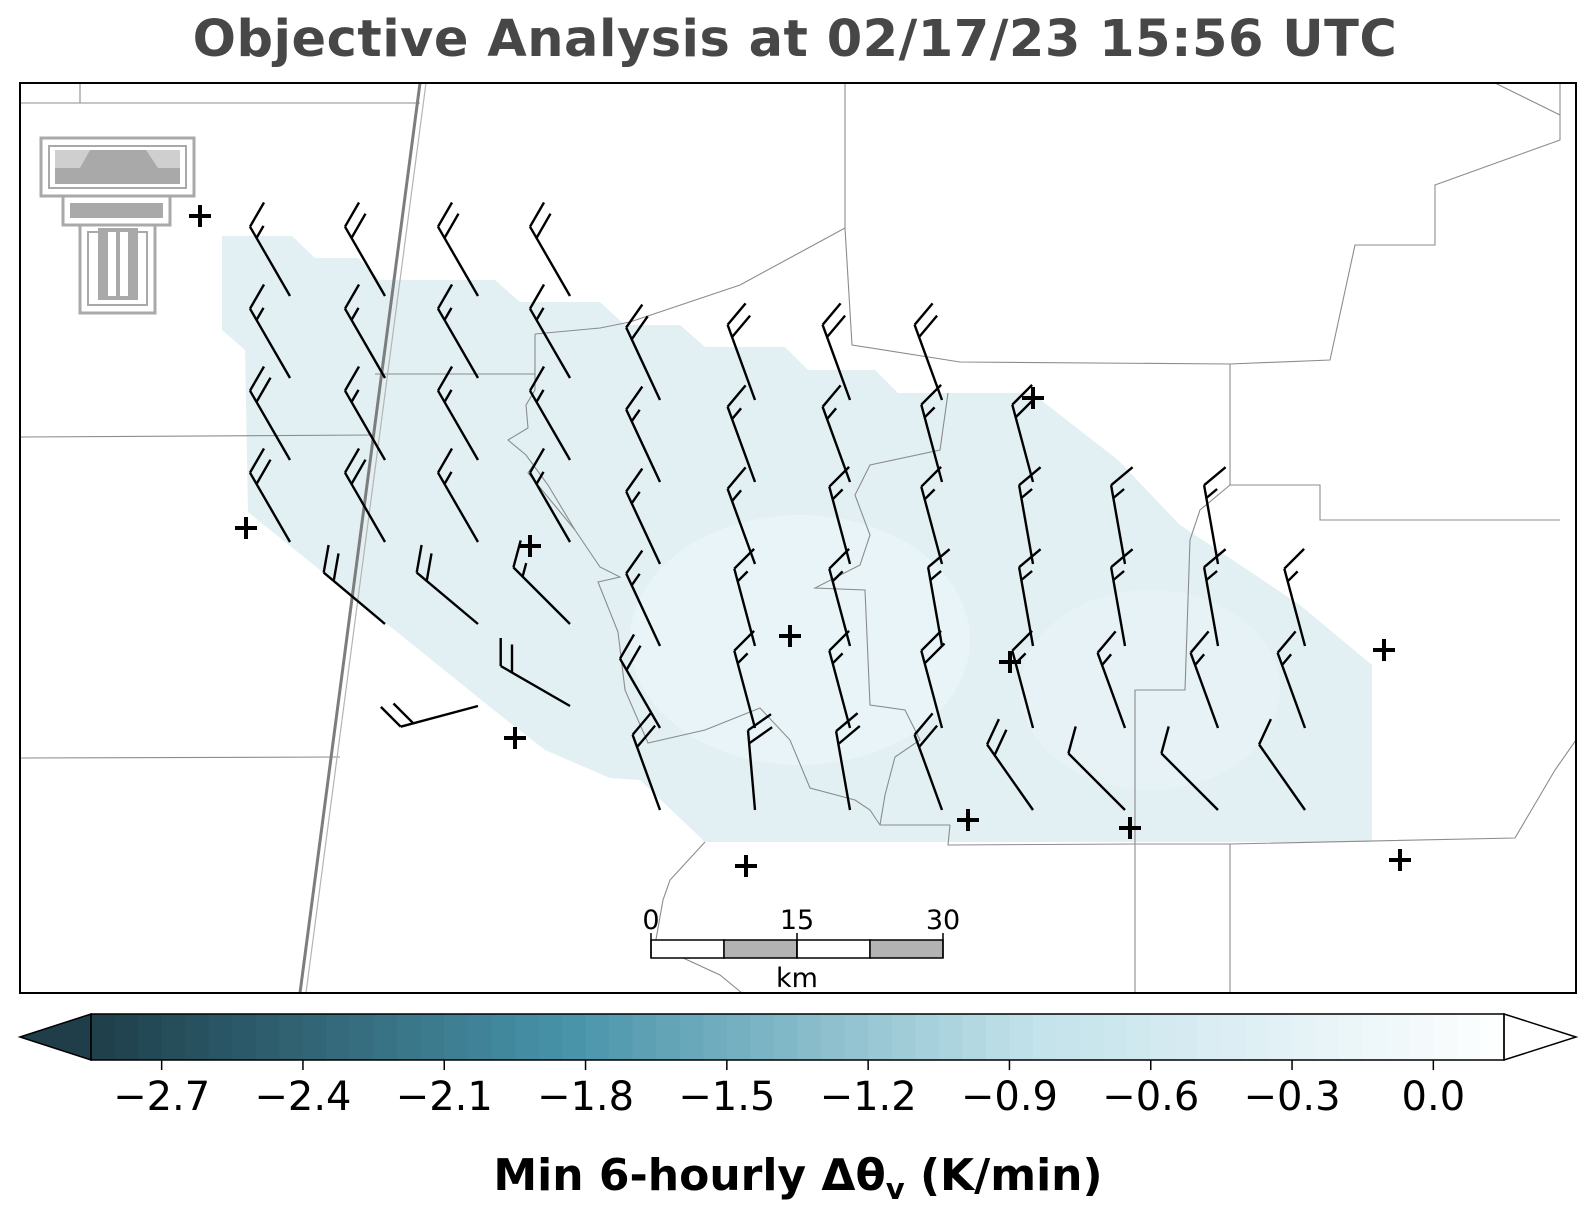 The height and width of the screenshot is (1217, 1590). I want to click on colorbar-tick-label: −0.3, so click(1291, 1097).